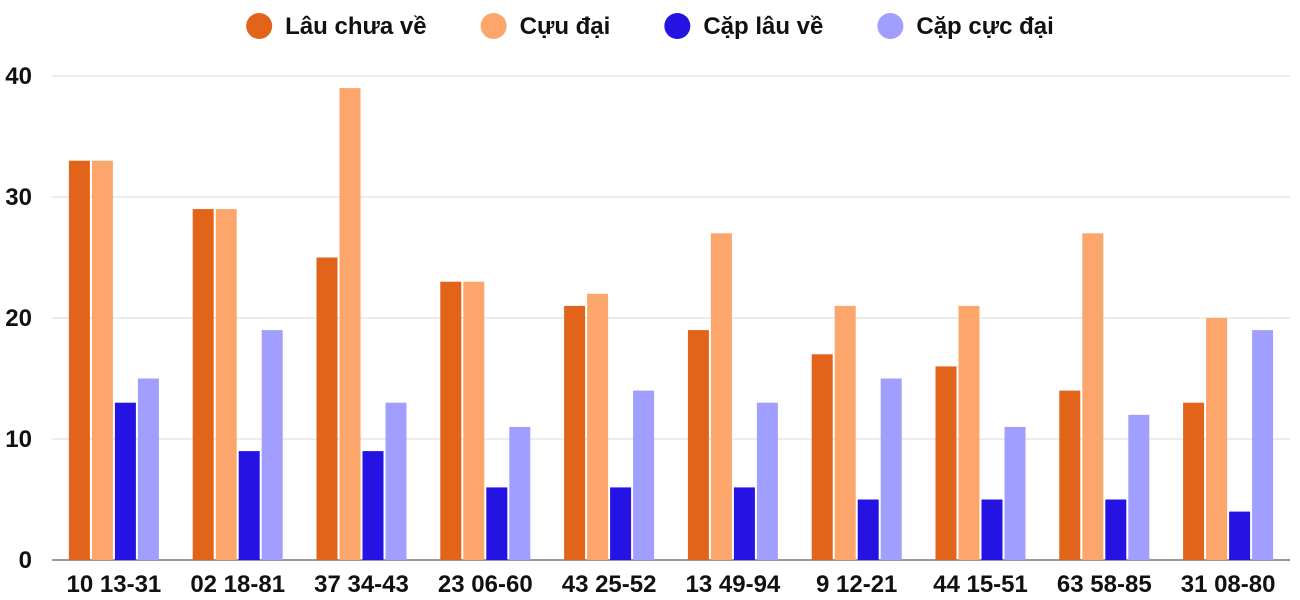 The image size is (1300, 600). What do you see at coordinates (650, 26) in the screenshot?
I see `legend: Lâu chưa về Cựu đại Cặp lâu về Cặp cực đại` at bounding box center [650, 26].